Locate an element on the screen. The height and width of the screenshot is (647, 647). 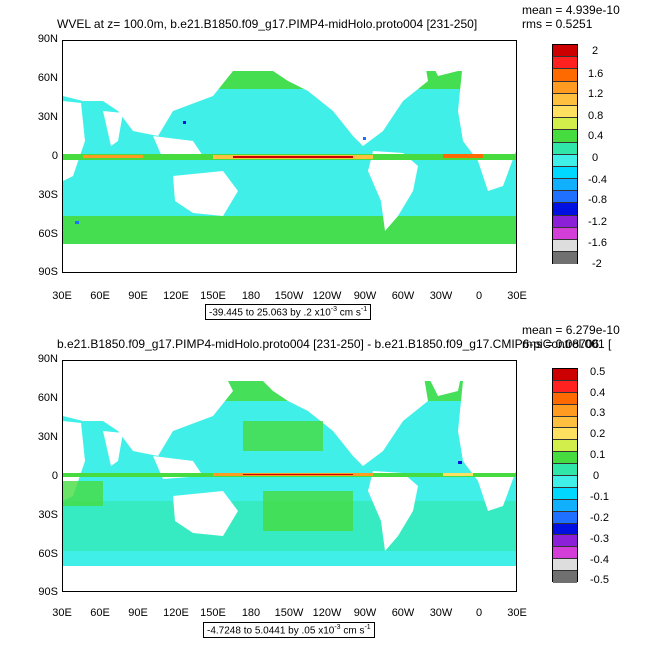
bottom-colorbar-label: 0.1 is located at coordinates (598, 455).